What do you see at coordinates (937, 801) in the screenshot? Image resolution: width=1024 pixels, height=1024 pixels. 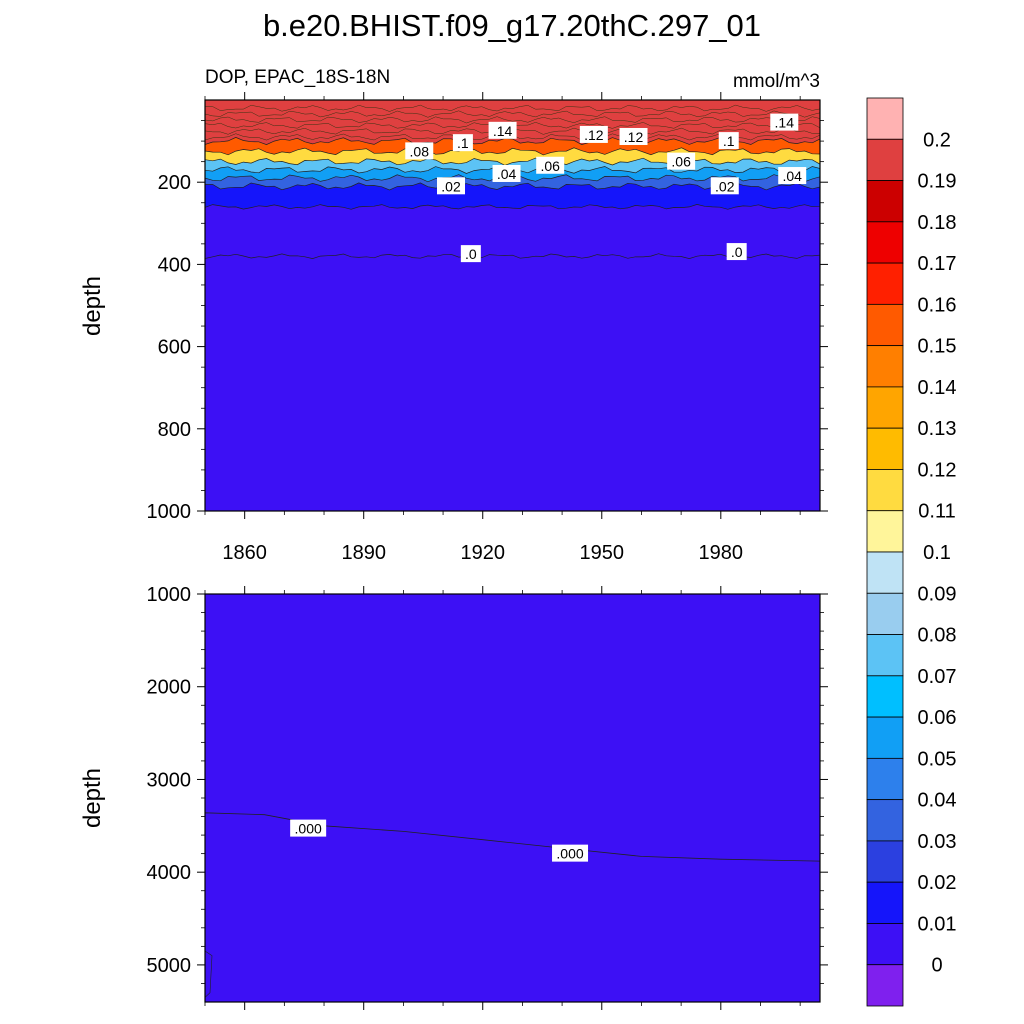 I see `colorbar-label: 0.04` at bounding box center [937, 801].